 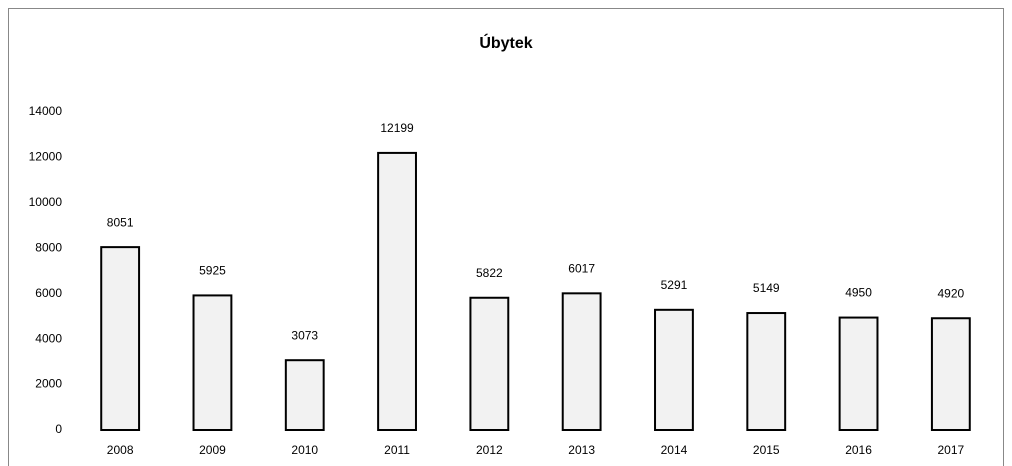 I want to click on y-tick-label: 4000, so click(x=48, y=338).